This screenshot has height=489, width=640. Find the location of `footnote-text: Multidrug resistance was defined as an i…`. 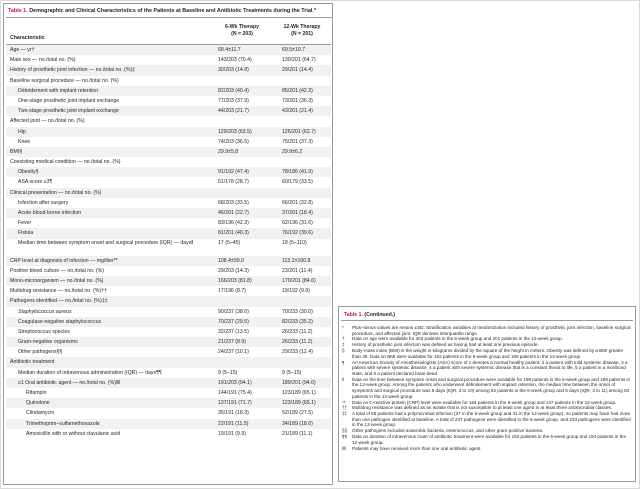

footnote-text: Multidrug resistance was defined as an i… is located at coordinates (482, 408).